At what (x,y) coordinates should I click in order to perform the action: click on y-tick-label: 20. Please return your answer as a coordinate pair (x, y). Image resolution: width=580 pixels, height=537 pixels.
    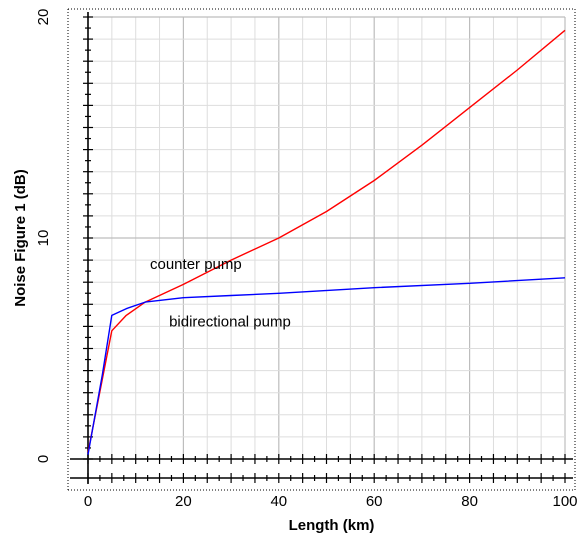
    Looking at the image, I should click on (43, 17).